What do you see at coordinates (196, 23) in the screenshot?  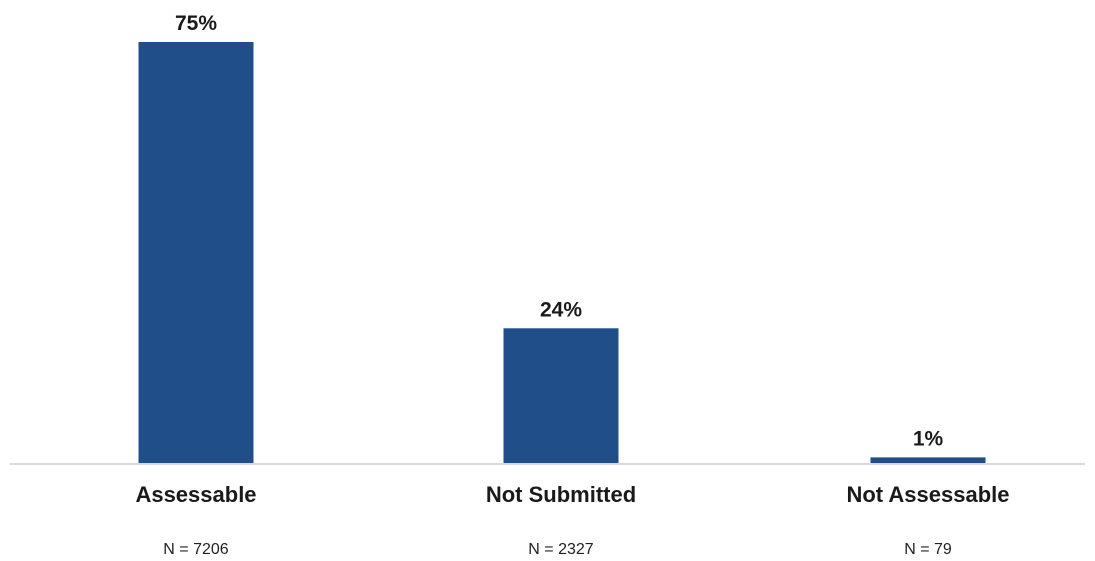 I see `value-label-assessable: 75%` at bounding box center [196, 23].